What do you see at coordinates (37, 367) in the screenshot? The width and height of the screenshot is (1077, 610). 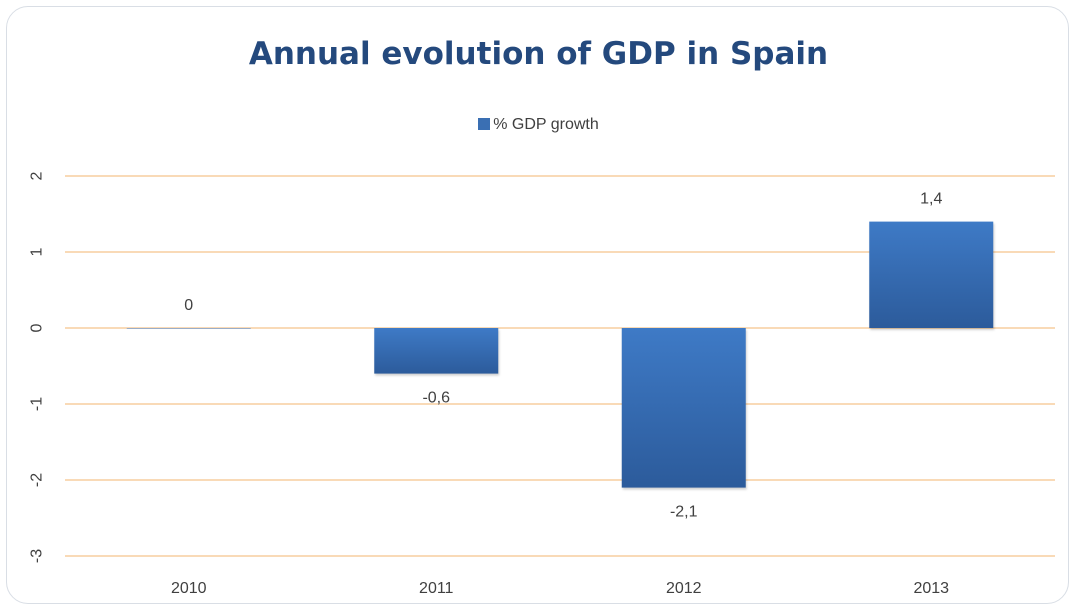 I see `y-axis-ticks: 2 1 0 -1 -2 -3` at bounding box center [37, 367].